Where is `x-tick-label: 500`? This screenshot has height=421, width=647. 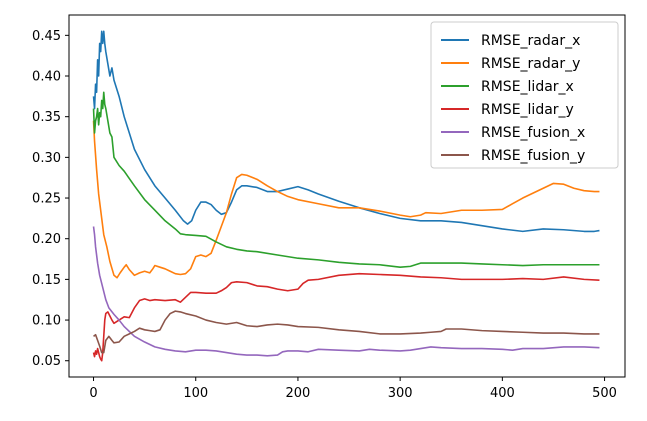 x-tick-label: 500 is located at coordinates (604, 393).